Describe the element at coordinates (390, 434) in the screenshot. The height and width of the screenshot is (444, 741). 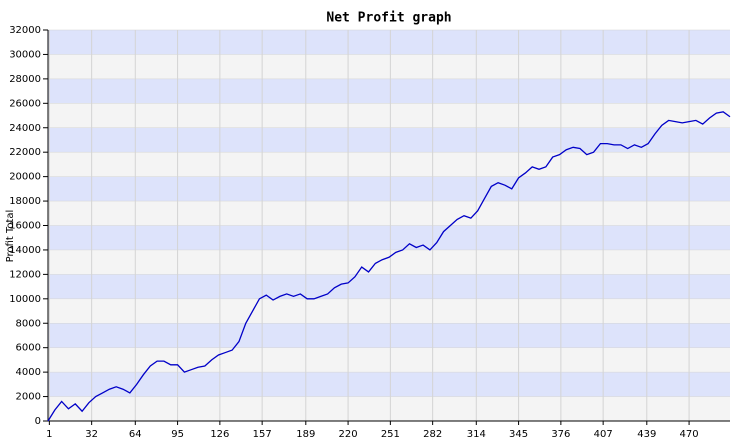
I see `x-tick-label: 251` at that location.